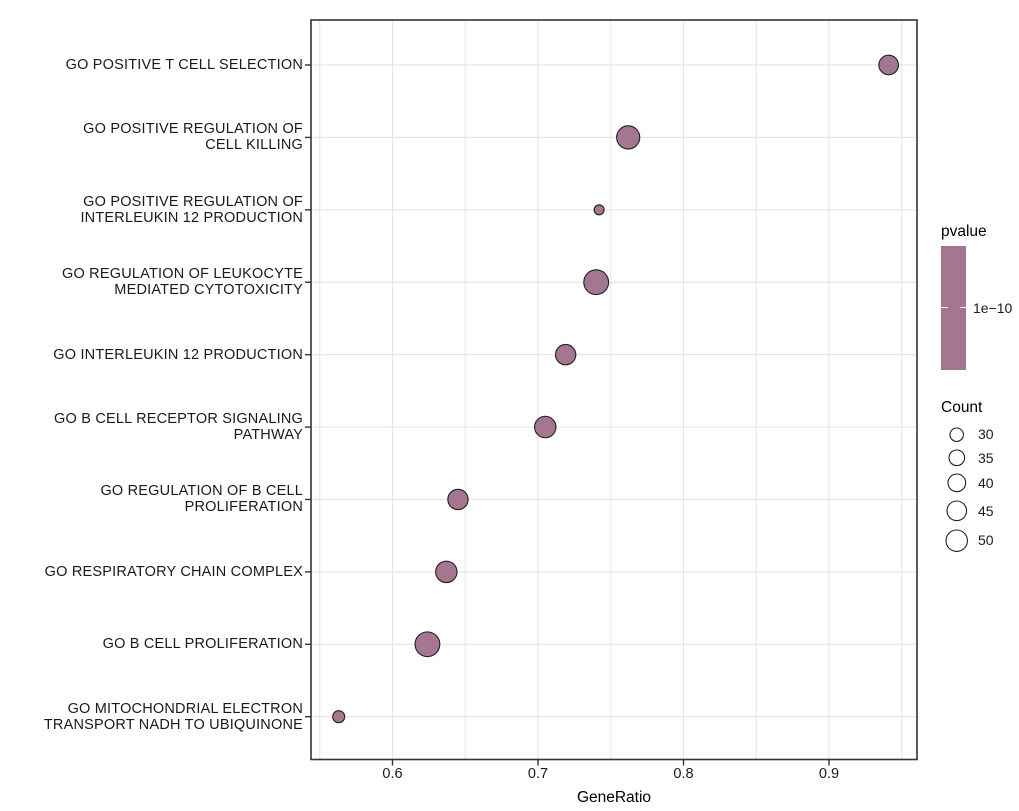  I want to click on count-legend-entry: 40, so click(980, 483).